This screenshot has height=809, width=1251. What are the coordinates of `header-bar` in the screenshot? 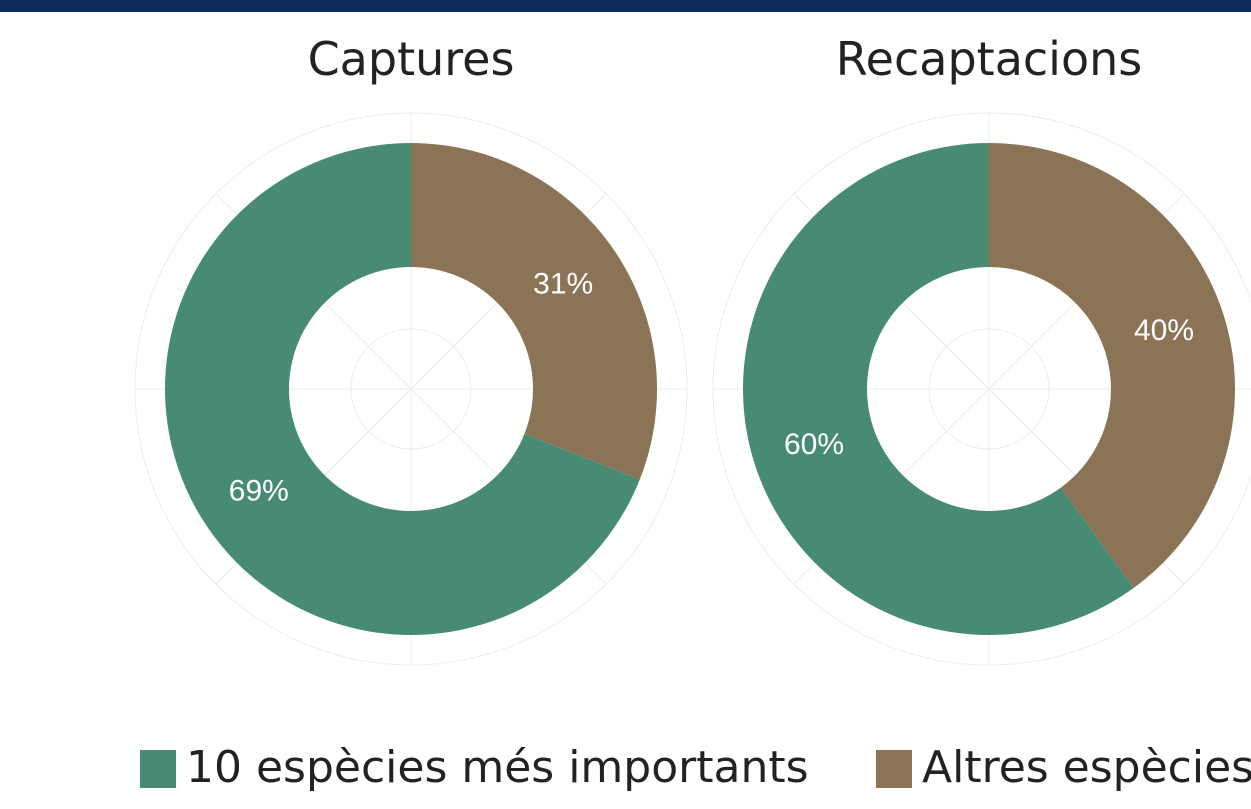 It's located at (625, 6).